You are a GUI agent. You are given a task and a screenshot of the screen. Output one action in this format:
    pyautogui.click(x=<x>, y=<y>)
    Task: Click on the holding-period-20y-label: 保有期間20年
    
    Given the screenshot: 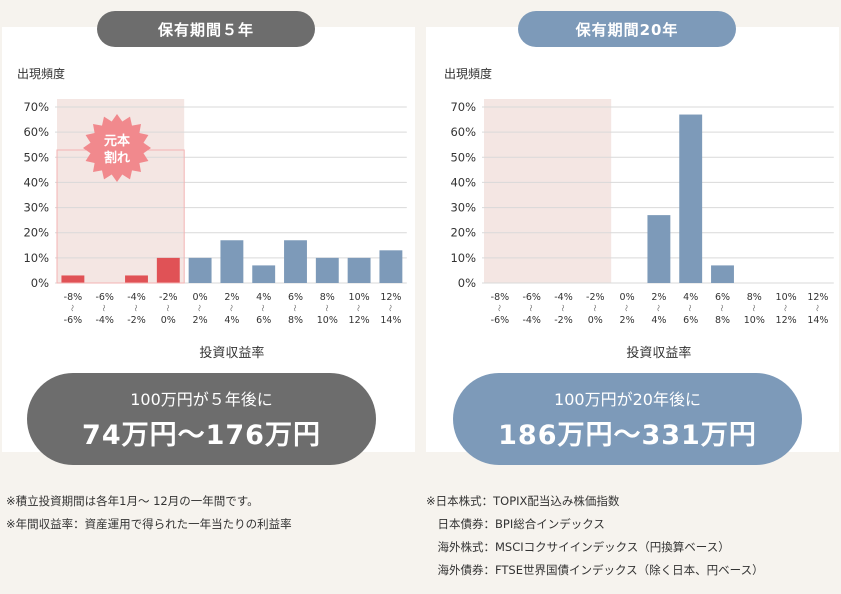 What is the action you would take?
    pyautogui.click(x=627, y=29)
    